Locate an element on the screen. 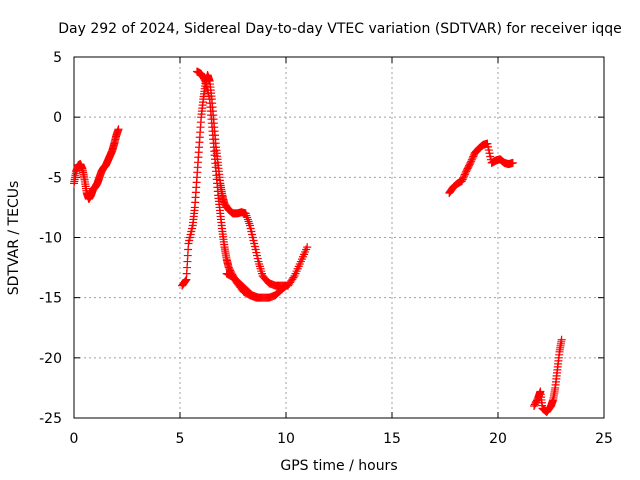 Image resolution: width=640 pixels, height=480 pixels. x-tick-label: 20 is located at coordinates (498, 439).